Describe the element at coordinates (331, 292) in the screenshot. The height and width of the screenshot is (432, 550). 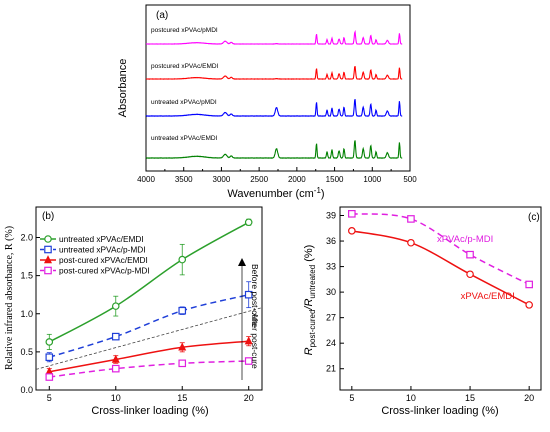
I see `panel-c-y-tick-label: 30` at that location.